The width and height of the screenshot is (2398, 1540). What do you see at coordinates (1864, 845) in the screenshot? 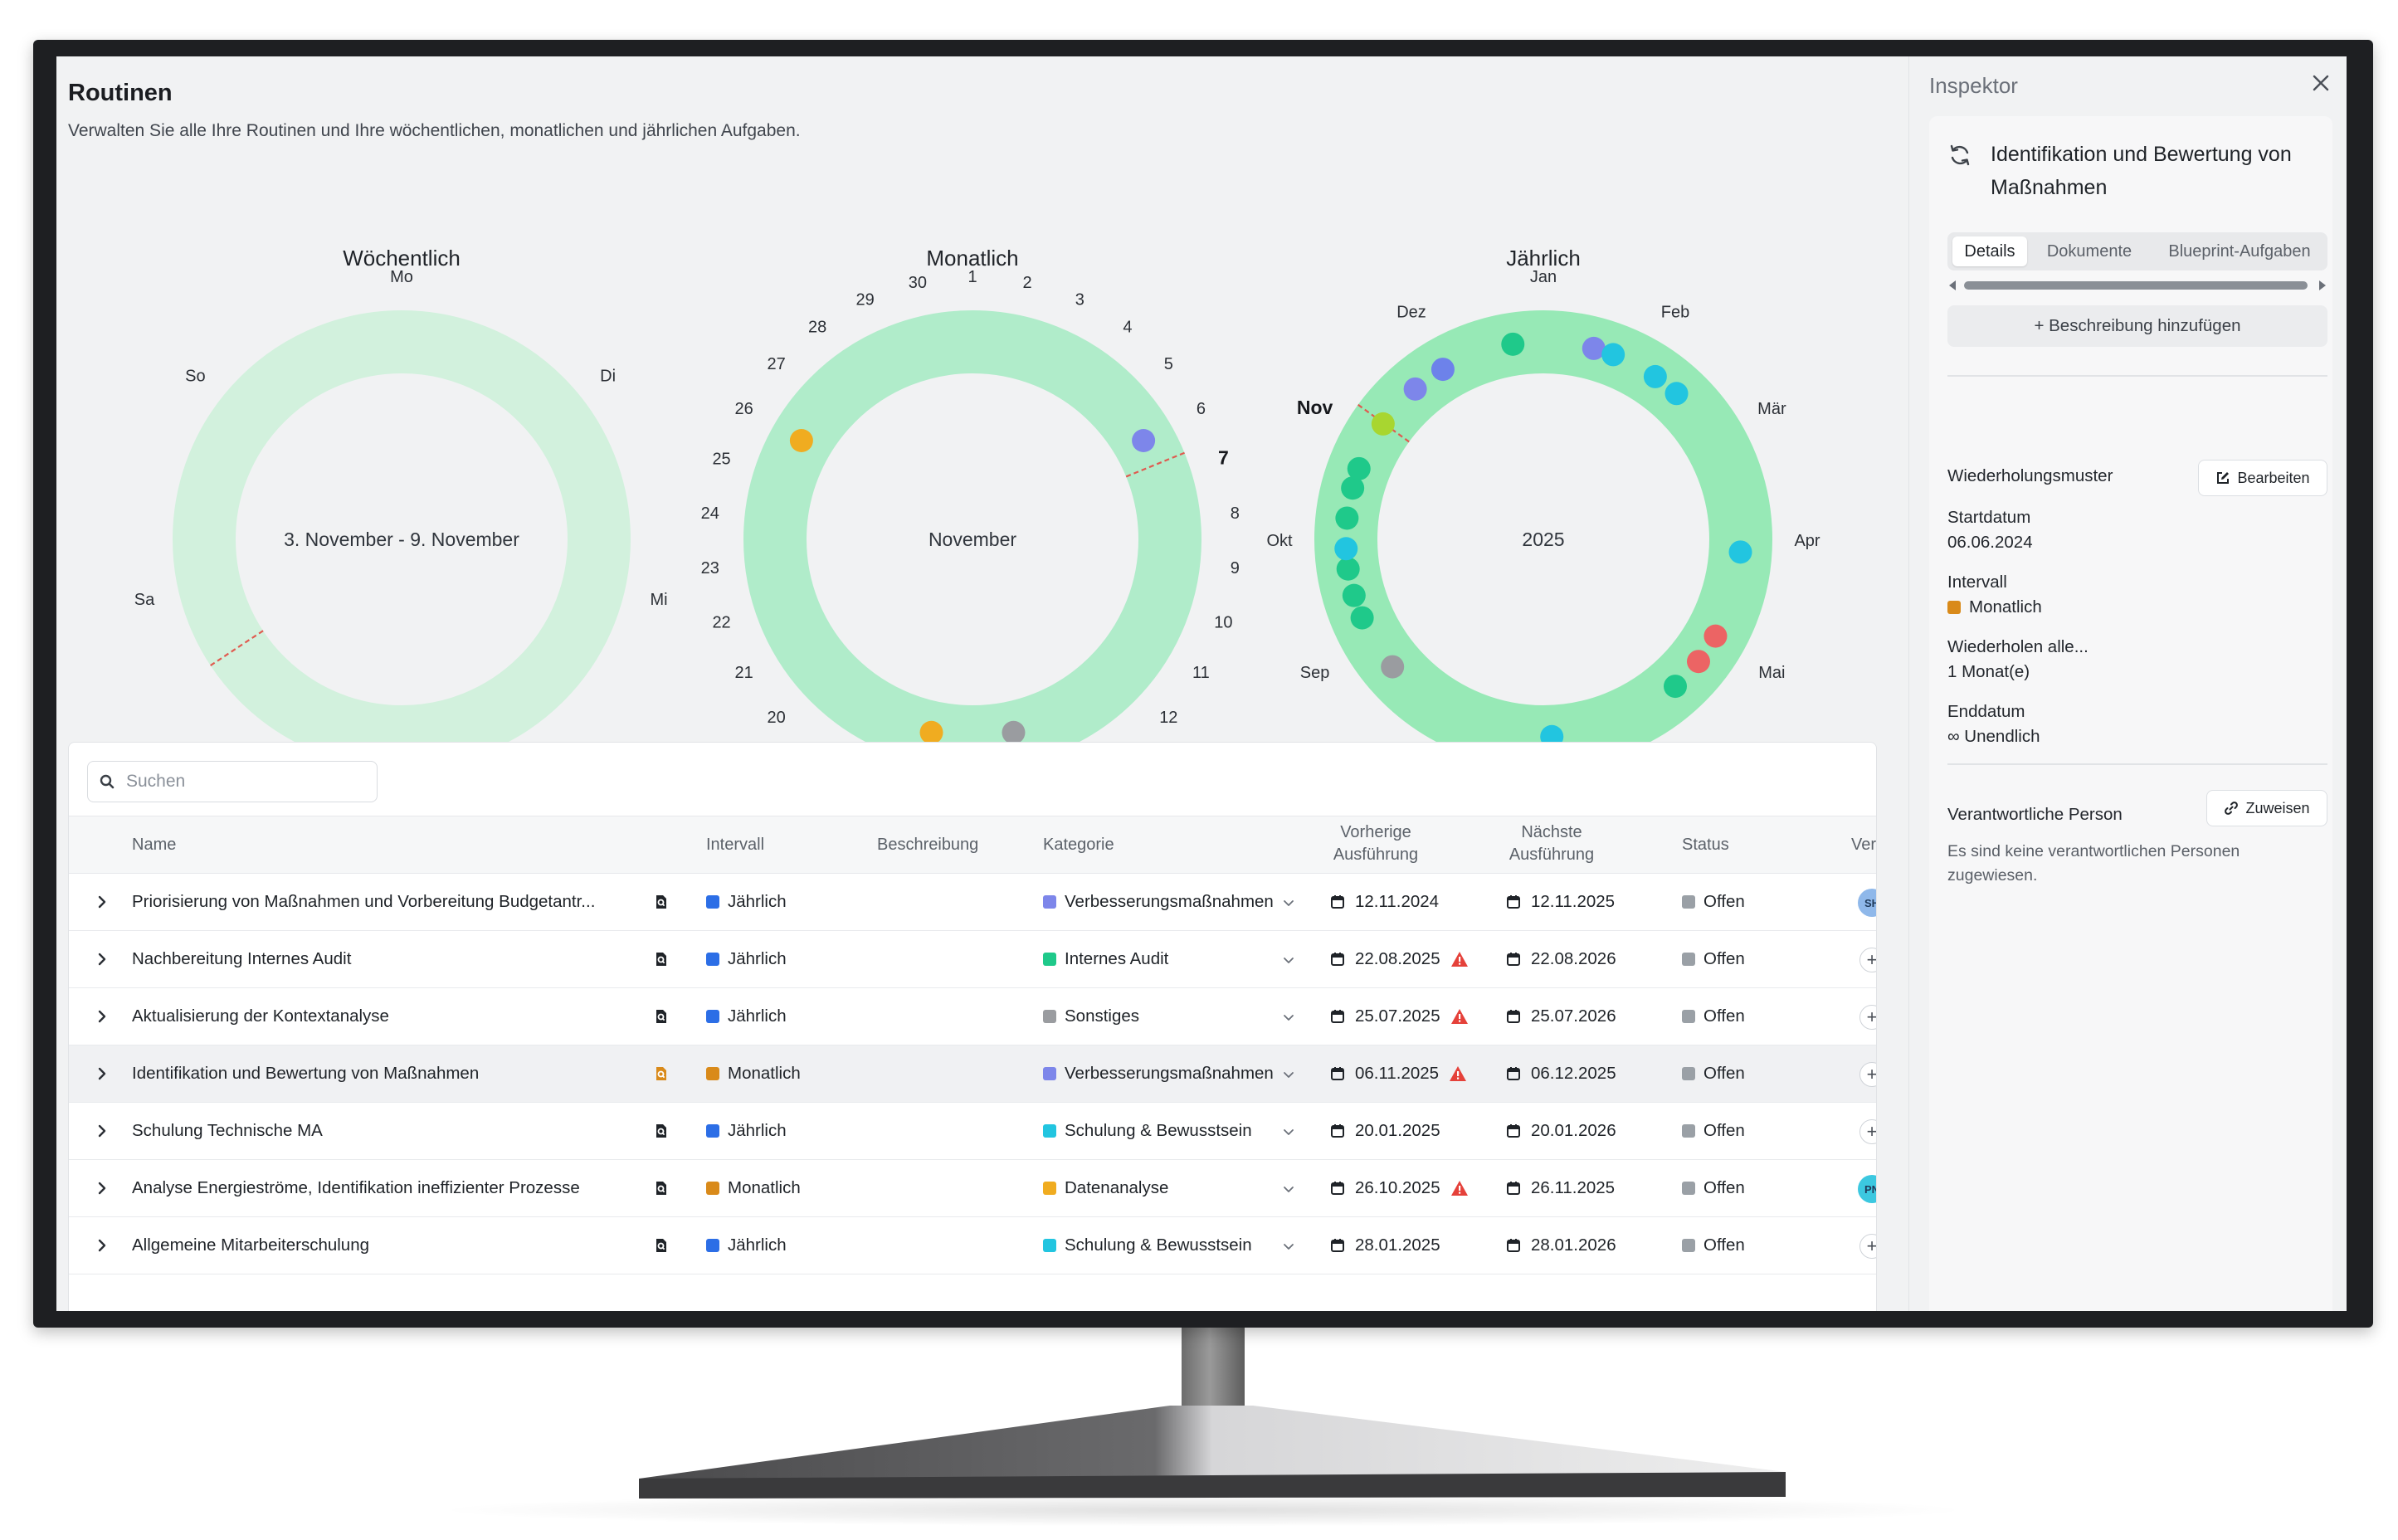
I see `column-responsible: Ver` at bounding box center [1864, 845].